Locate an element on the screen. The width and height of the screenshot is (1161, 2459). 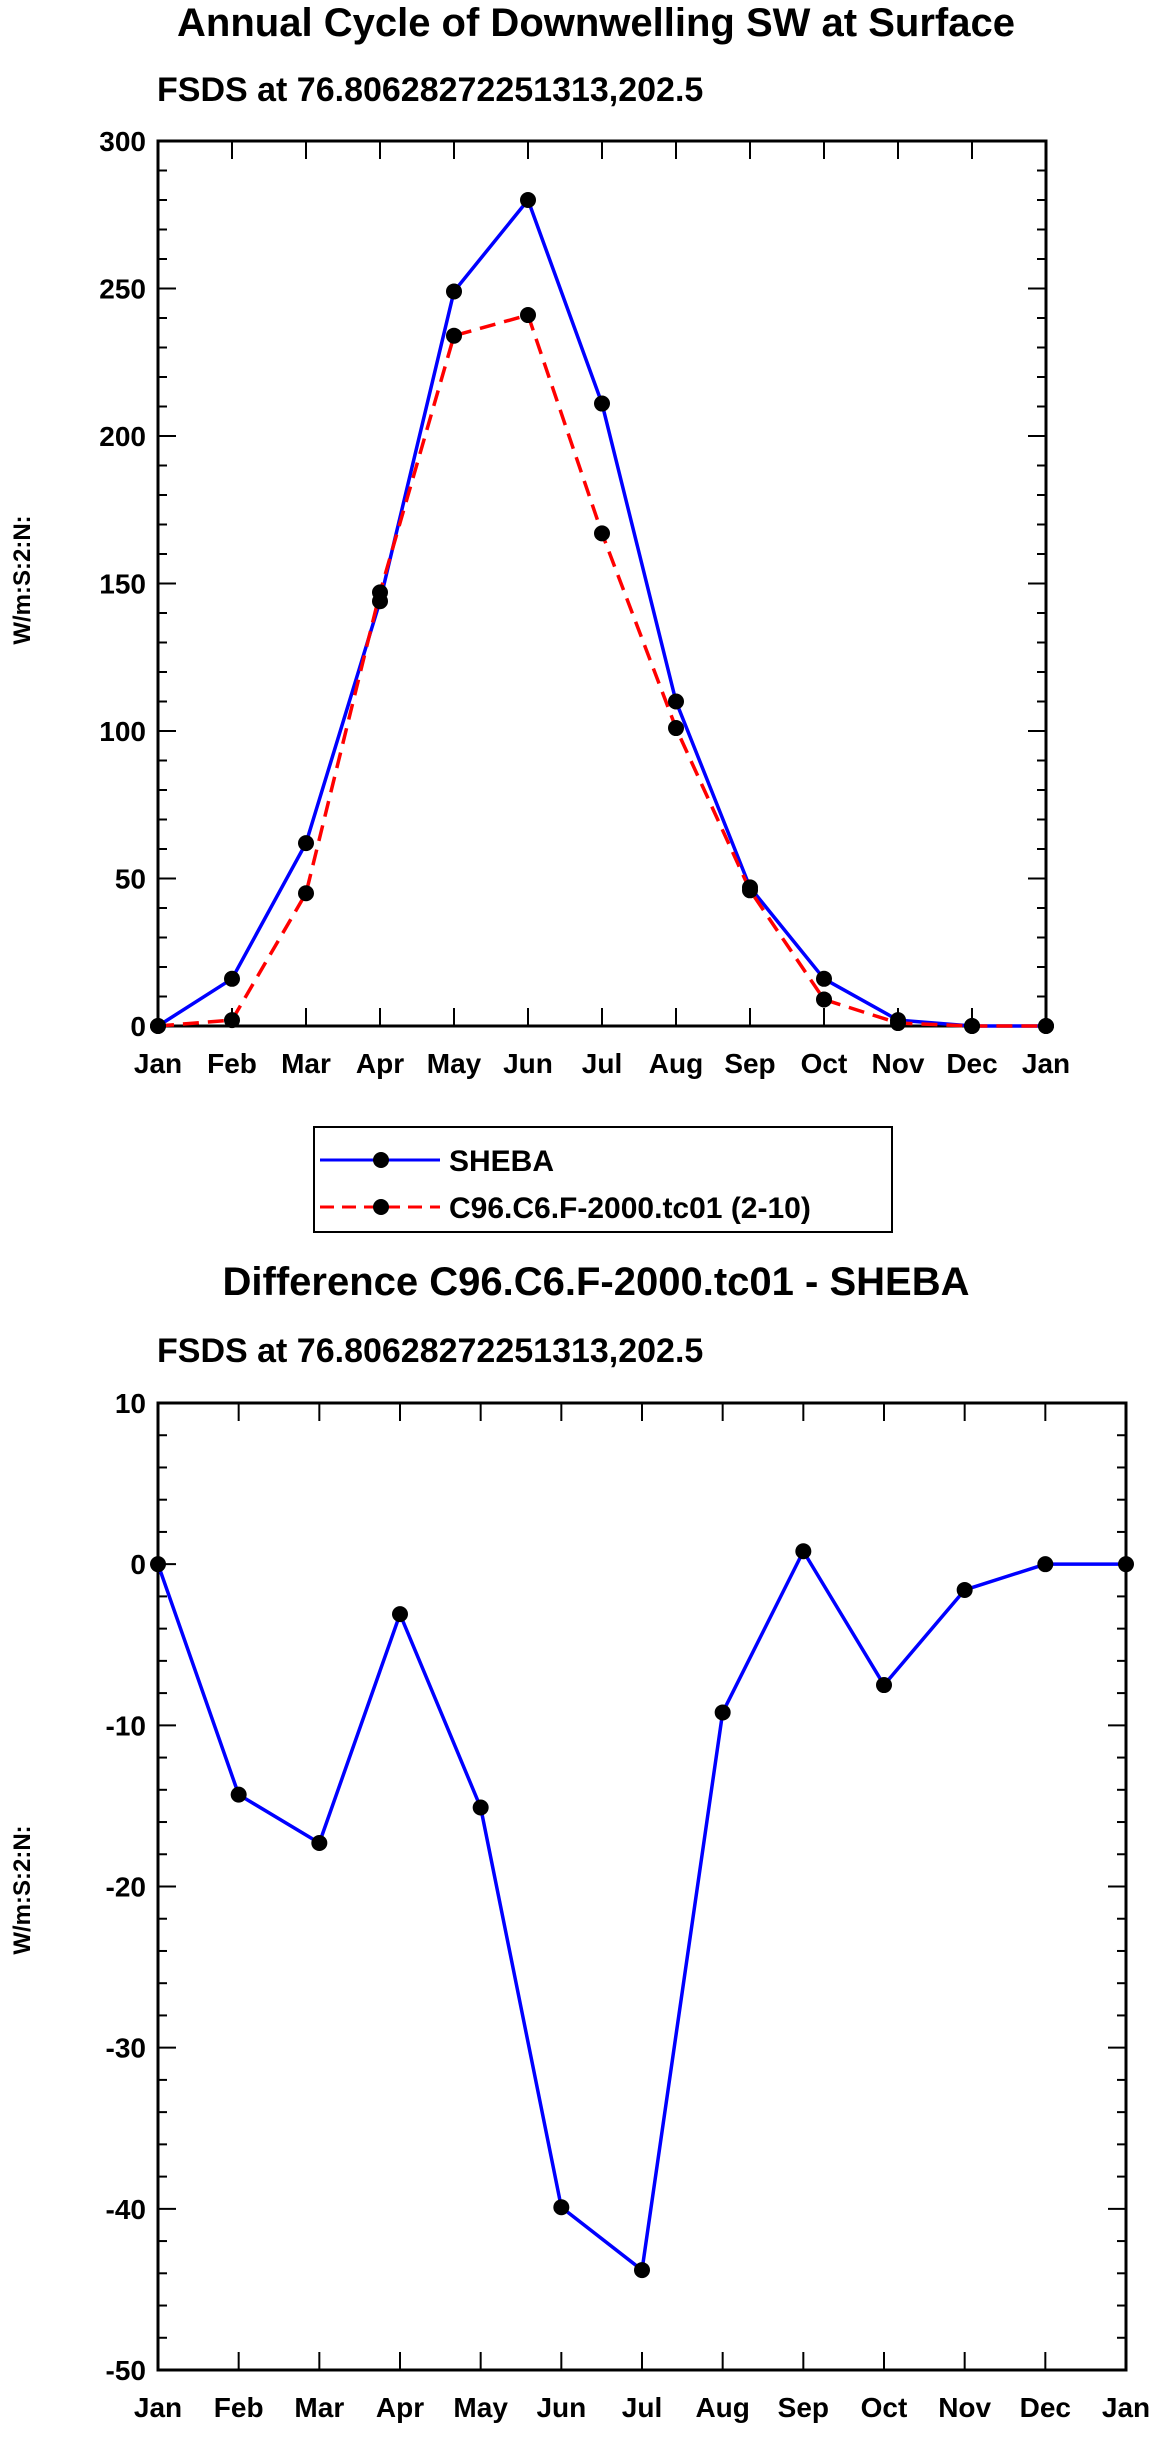
top-x-tick-label: Oct is located at coordinates (824, 1063).